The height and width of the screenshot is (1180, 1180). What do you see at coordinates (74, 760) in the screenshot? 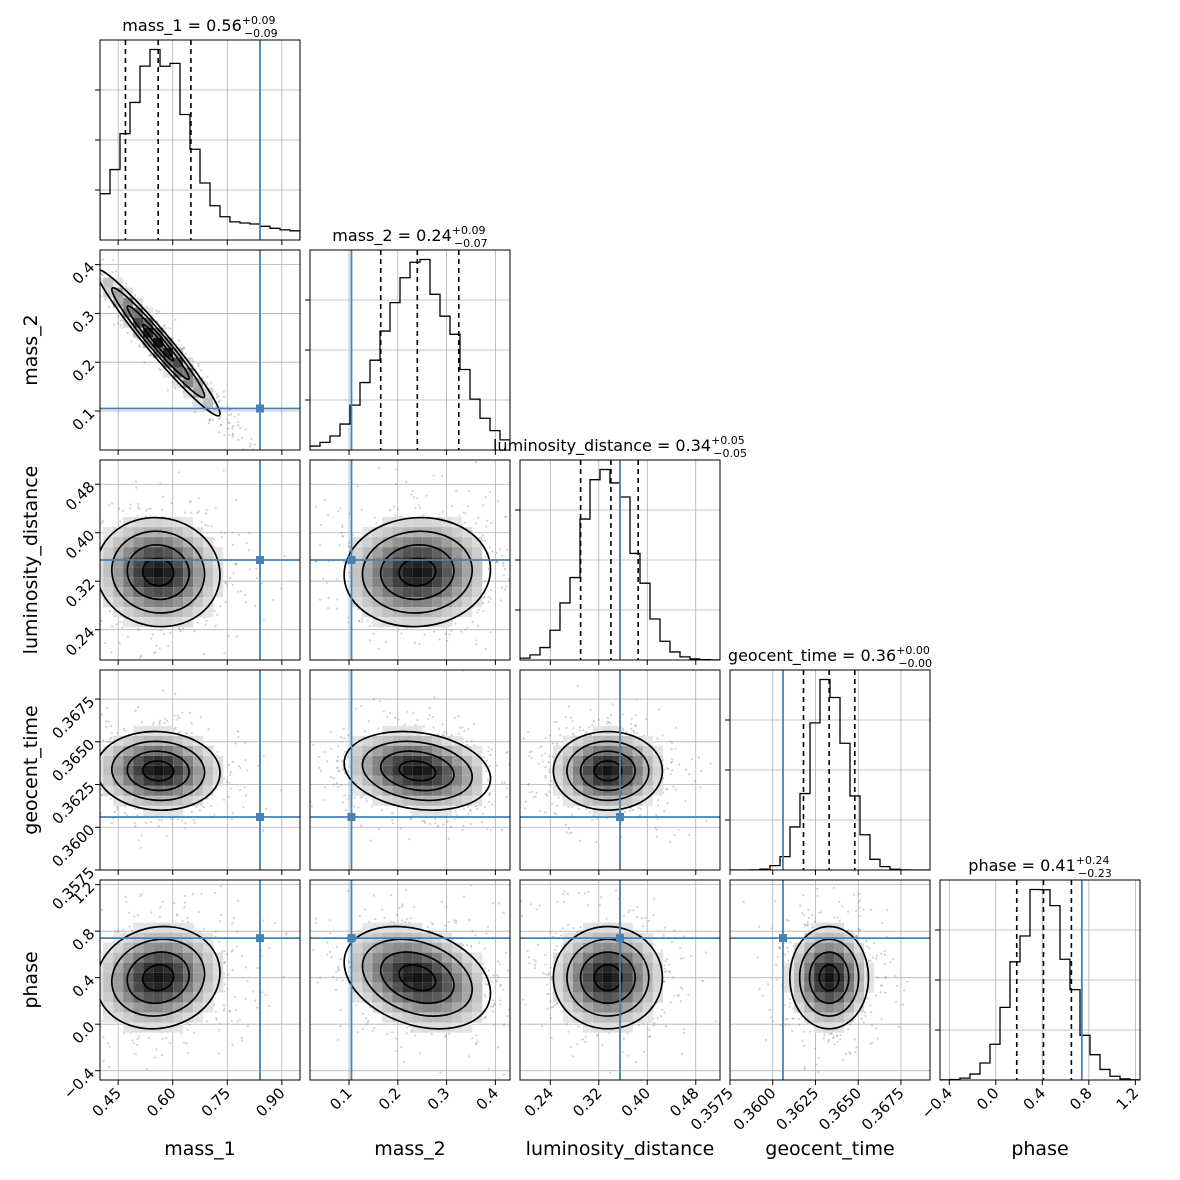
I see `y-tick-label: 0.3650` at bounding box center [74, 760].